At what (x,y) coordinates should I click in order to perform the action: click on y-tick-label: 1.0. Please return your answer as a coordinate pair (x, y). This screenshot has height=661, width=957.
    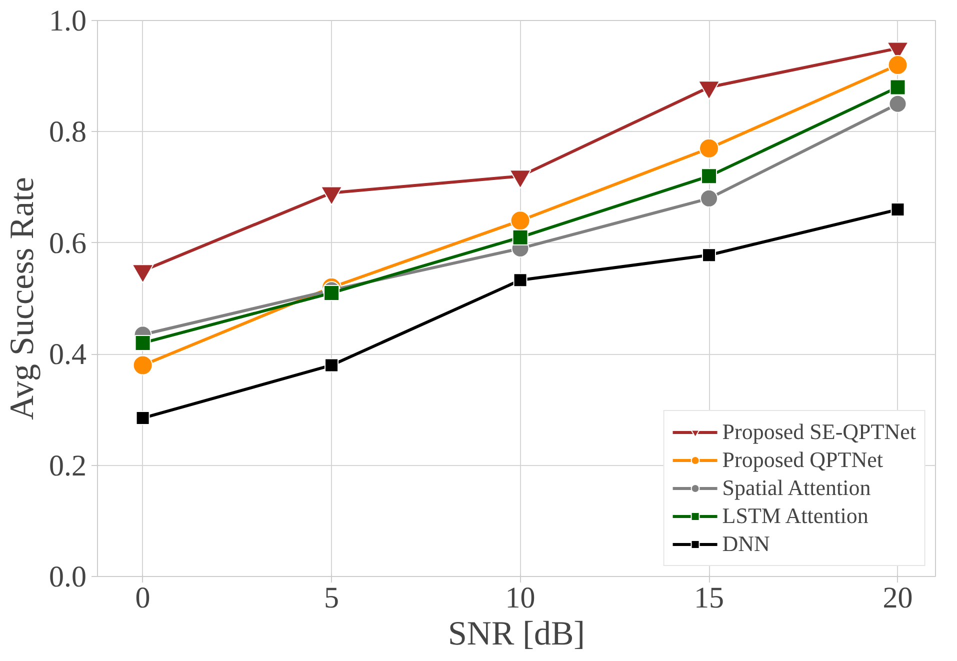
    Looking at the image, I should click on (67, 21).